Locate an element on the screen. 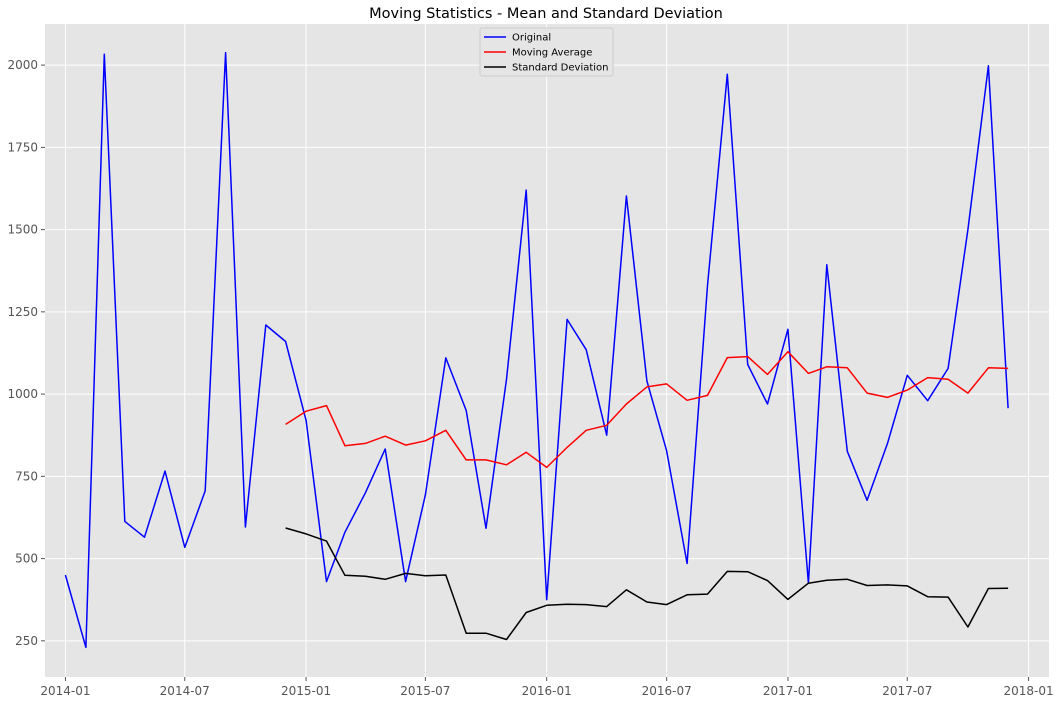 The width and height of the screenshot is (1056, 703). y-tick-label: 1500 is located at coordinates (22, 230).